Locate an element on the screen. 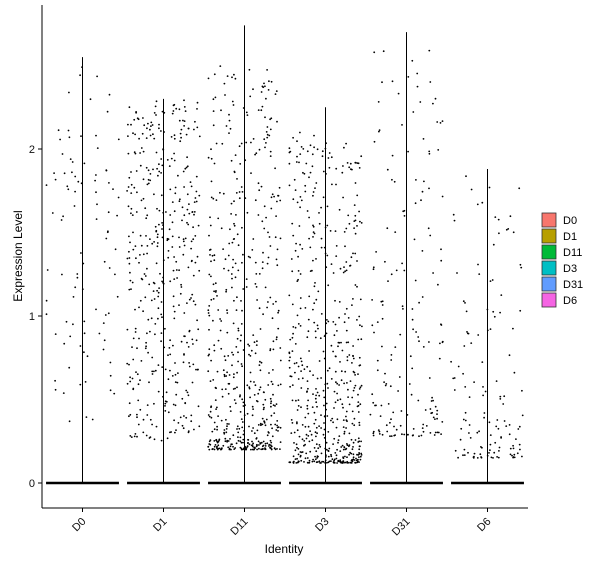 Image resolution: width=600 pixels, height=568 pixels. legend-label-D3: D3 is located at coordinates (570, 269).